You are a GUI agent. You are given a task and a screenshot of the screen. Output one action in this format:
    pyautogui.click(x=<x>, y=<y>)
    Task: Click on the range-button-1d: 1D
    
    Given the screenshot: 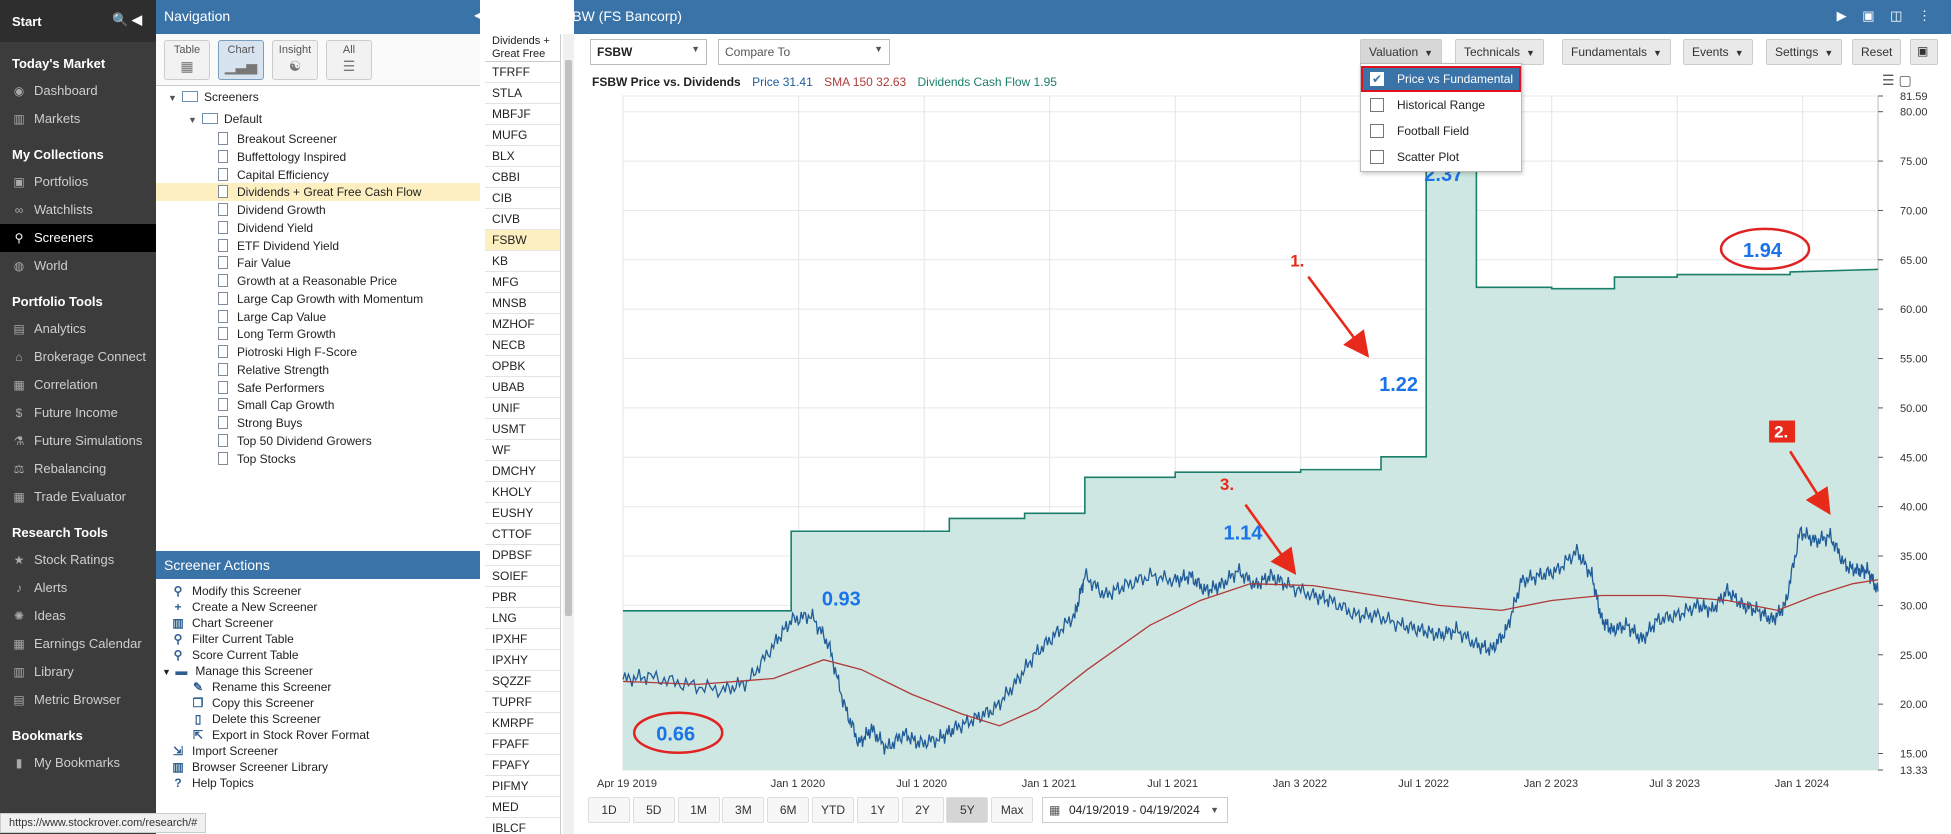 What is the action you would take?
    pyautogui.click(x=609, y=810)
    